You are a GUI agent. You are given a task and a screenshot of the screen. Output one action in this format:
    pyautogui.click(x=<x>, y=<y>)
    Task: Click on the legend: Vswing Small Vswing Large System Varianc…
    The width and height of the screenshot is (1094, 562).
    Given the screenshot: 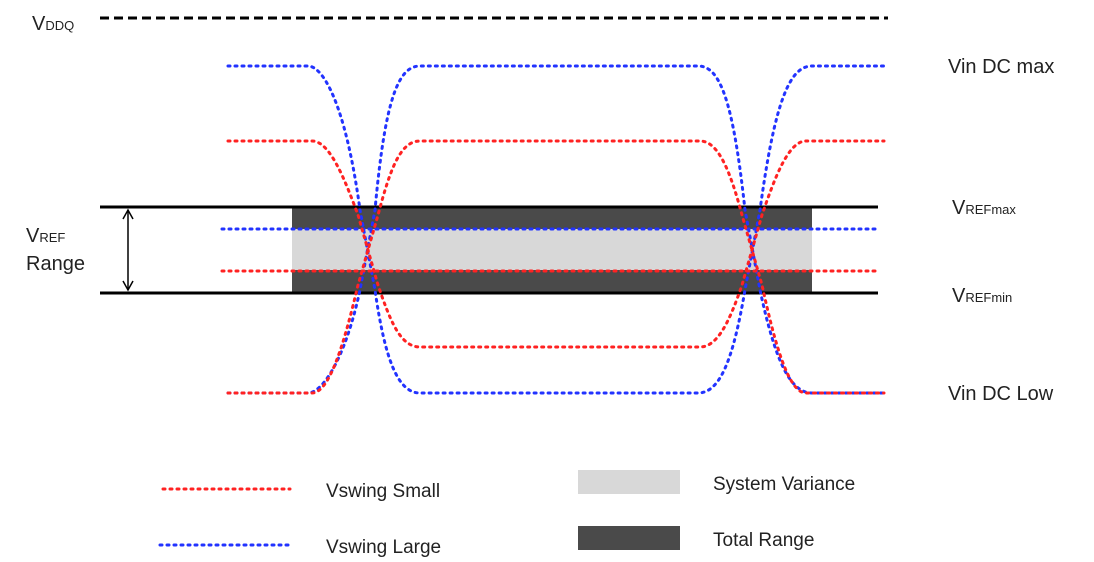 What is the action you would take?
    pyautogui.click(x=507, y=514)
    